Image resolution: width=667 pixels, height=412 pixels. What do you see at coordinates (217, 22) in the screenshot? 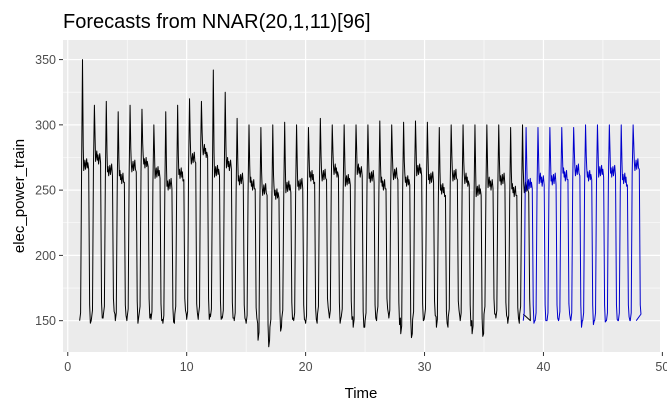
I see `chart-title: Forecasts from NNAR(20,1,11)[96]` at bounding box center [217, 22].